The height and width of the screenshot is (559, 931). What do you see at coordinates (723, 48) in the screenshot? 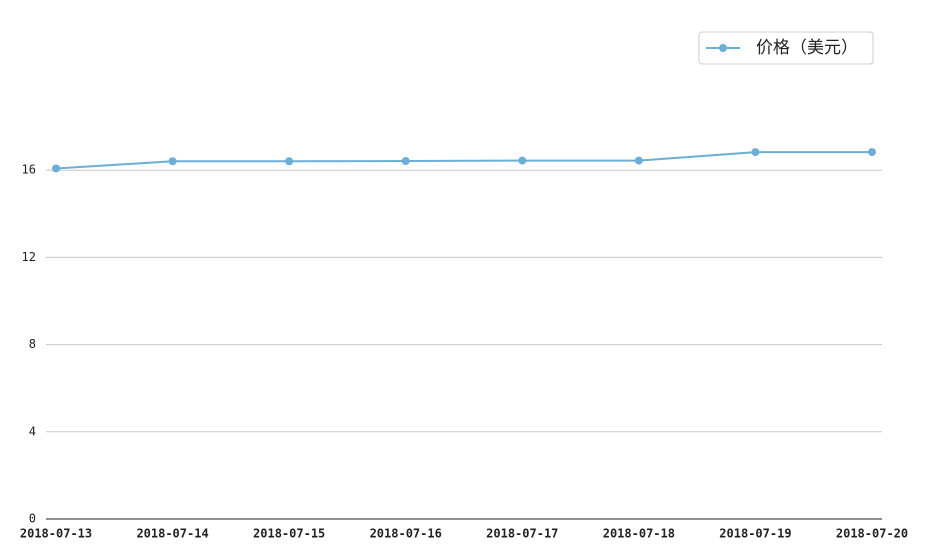
I see `legend-marker` at bounding box center [723, 48].